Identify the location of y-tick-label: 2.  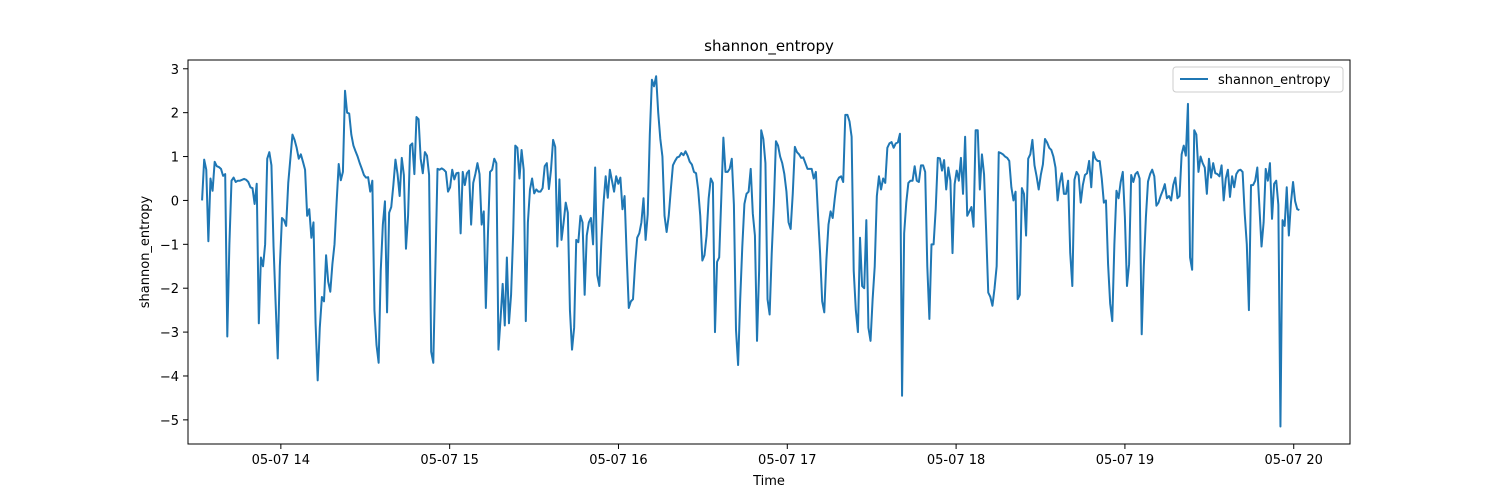
(175, 114).